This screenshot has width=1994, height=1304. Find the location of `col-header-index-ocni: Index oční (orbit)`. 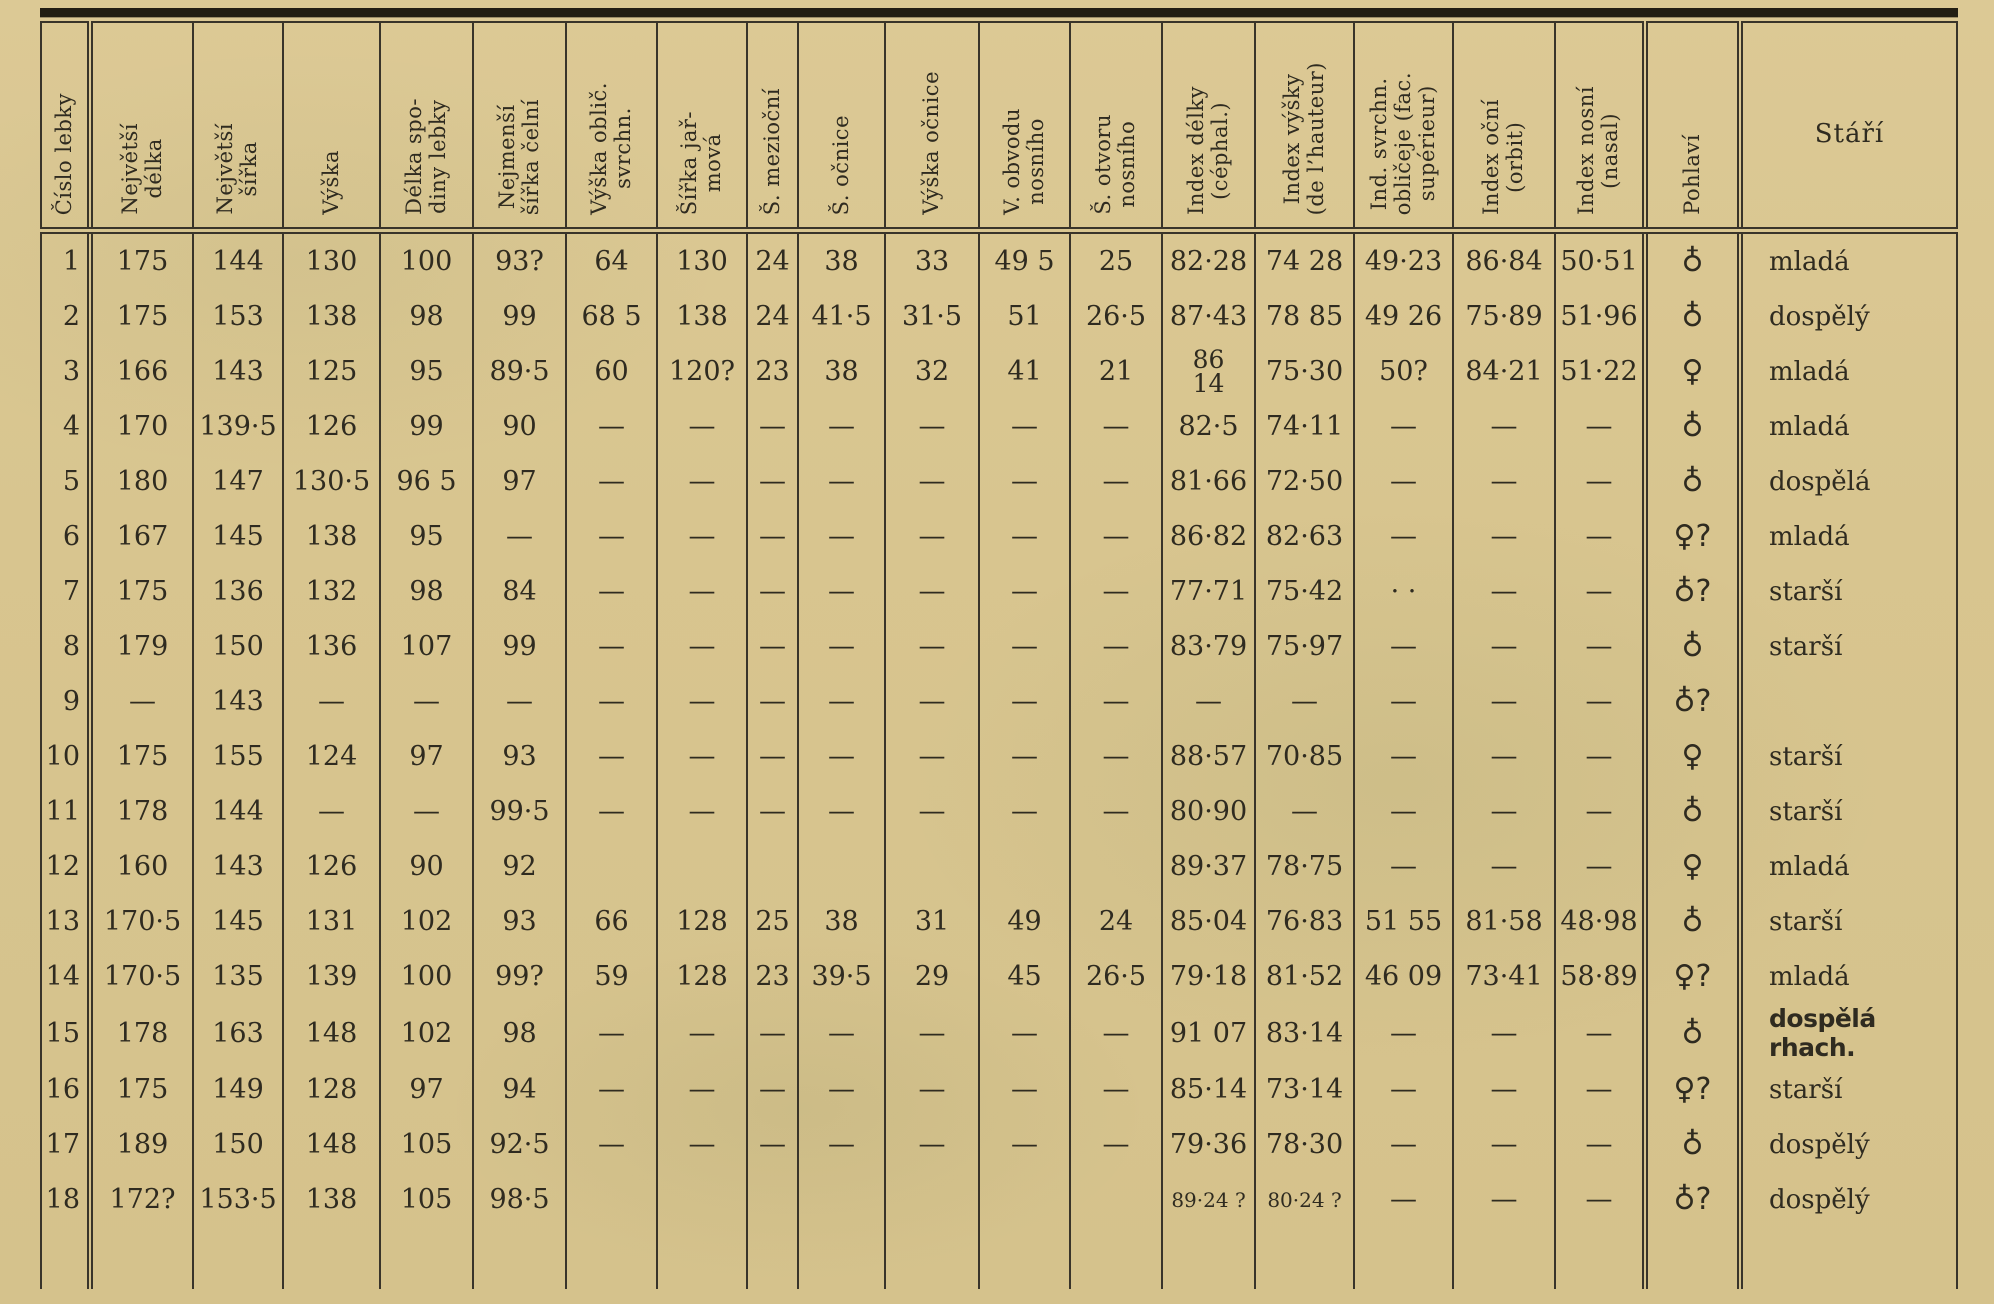

col-header-index-ocni: Index oční (orbit) is located at coordinates (1503, 157).